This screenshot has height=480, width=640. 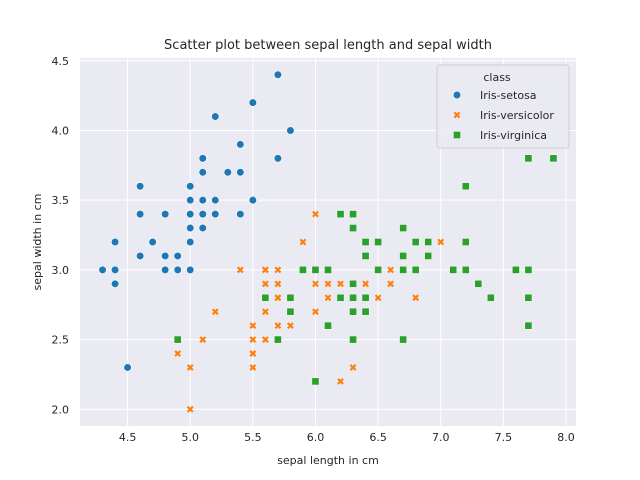 I want to click on x-tick-label: 5.0, so click(x=190, y=437).